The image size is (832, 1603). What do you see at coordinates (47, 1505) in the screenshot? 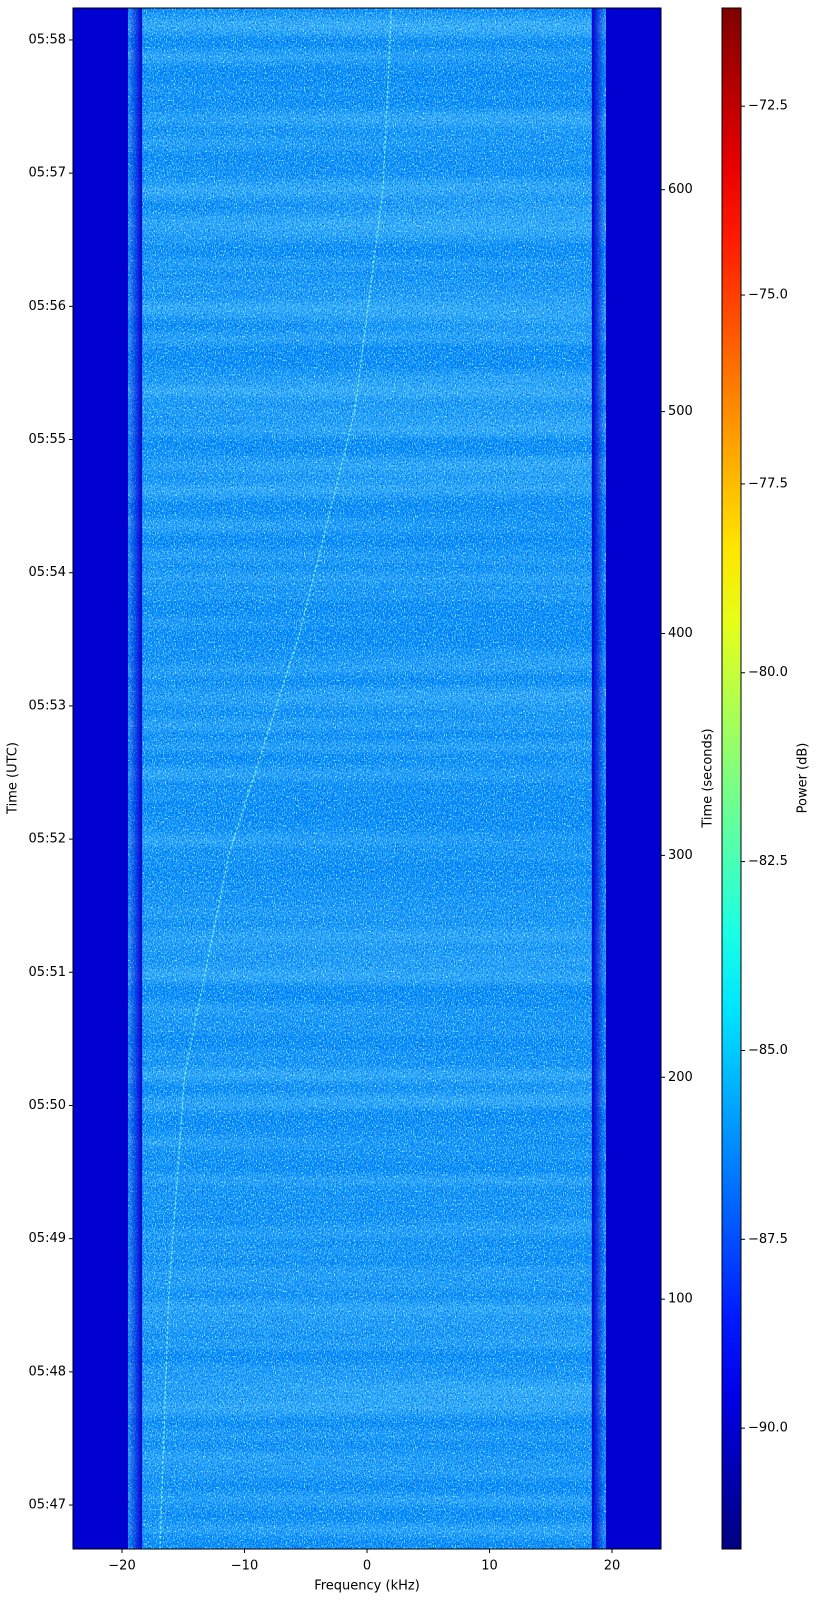
I see `y-tick-label: 05:47` at bounding box center [47, 1505].